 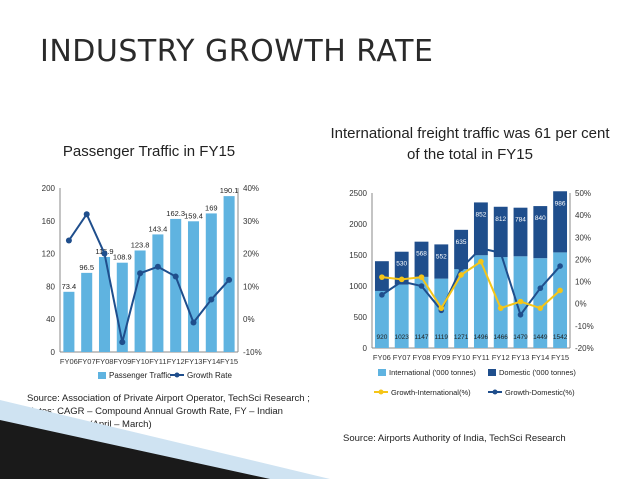 What do you see at coordinates (560, 203) in the screenshot?
I see `bar-value-label-domestic: 986` at bounding box center [560, 203].